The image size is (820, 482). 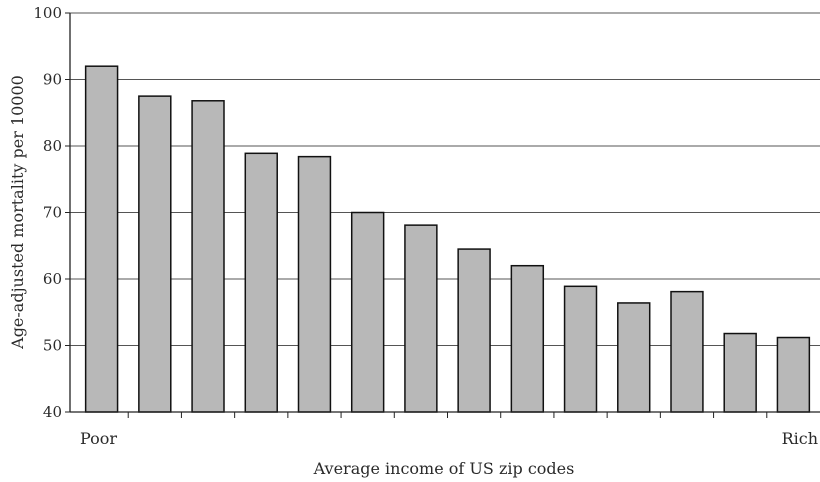 I want to click on x-end-label-poor: Poor, so click(x=98, y=438).